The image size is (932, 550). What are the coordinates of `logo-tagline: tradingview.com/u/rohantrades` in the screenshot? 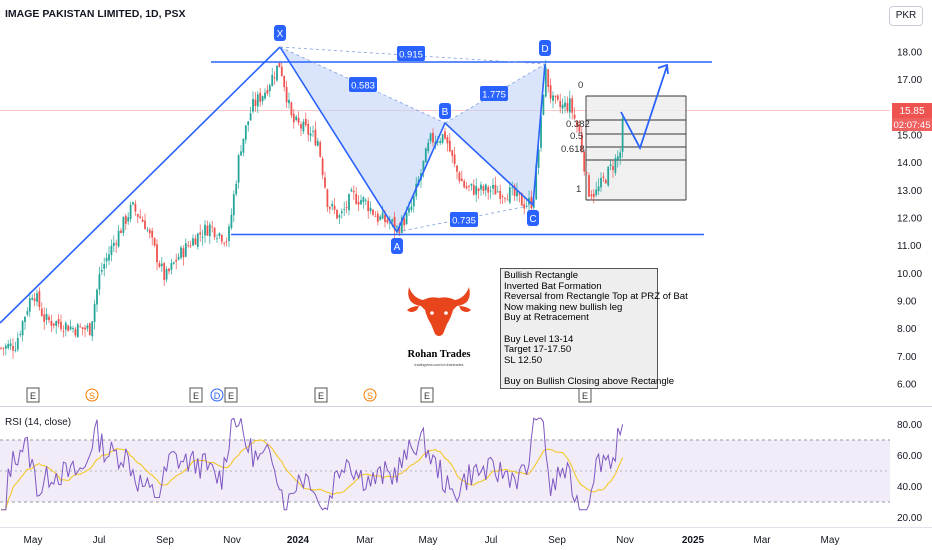 It's located at (439, 365).